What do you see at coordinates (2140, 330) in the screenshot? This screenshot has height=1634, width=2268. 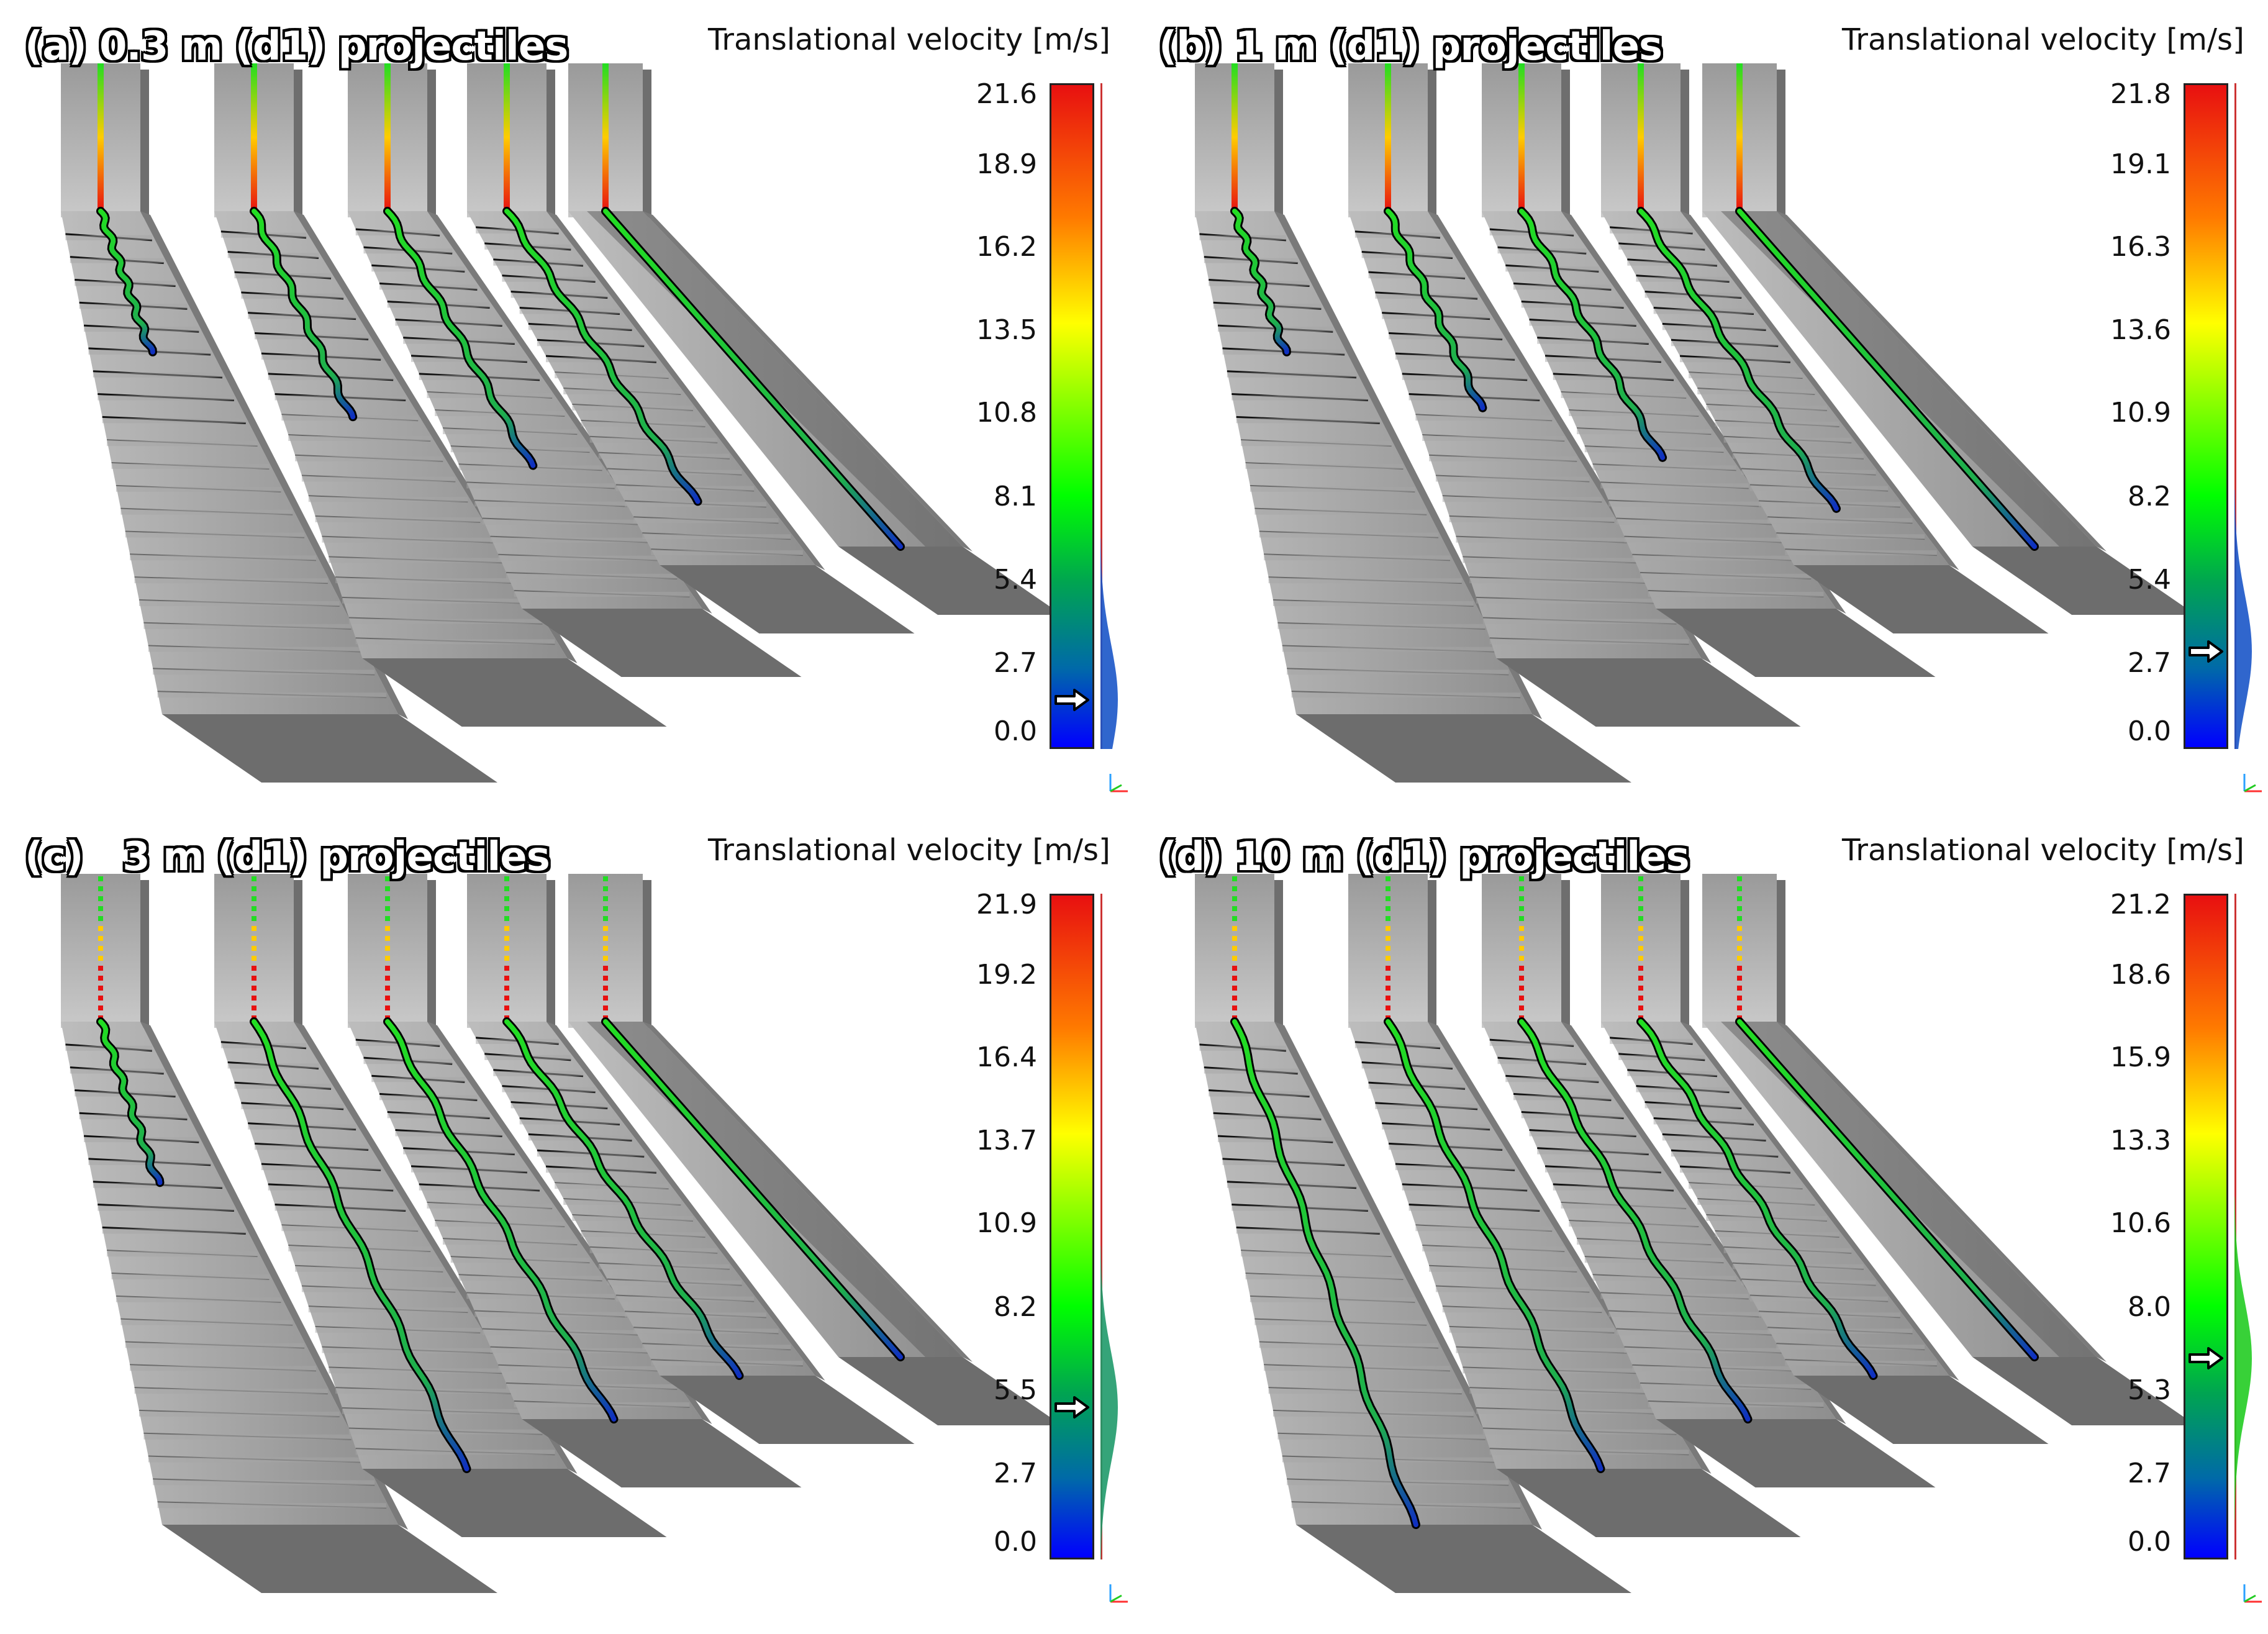 I see `colorbar-tick-label: 13.6` at bounding box center [2140, 330].